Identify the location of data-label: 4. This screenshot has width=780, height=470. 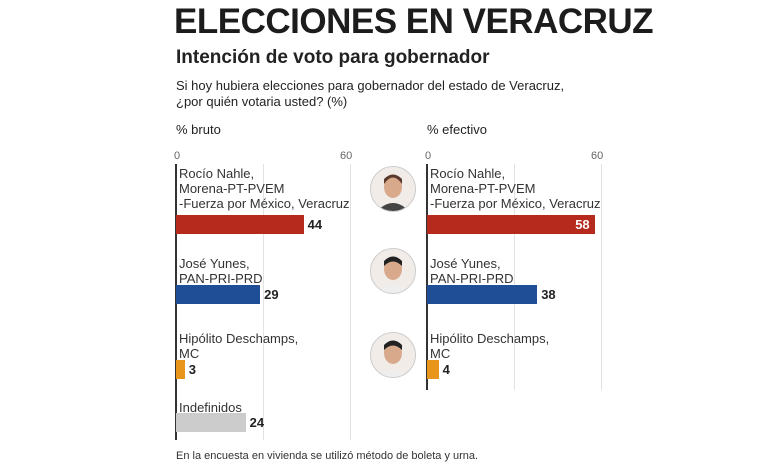
(446, 369).